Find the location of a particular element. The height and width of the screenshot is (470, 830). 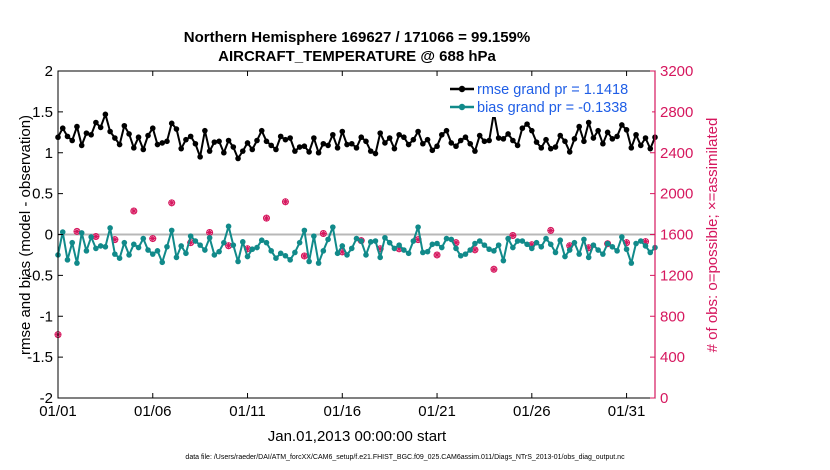

legend-bias-label: bias grand pr = -0.1338 is located at coordinates (552, 108).